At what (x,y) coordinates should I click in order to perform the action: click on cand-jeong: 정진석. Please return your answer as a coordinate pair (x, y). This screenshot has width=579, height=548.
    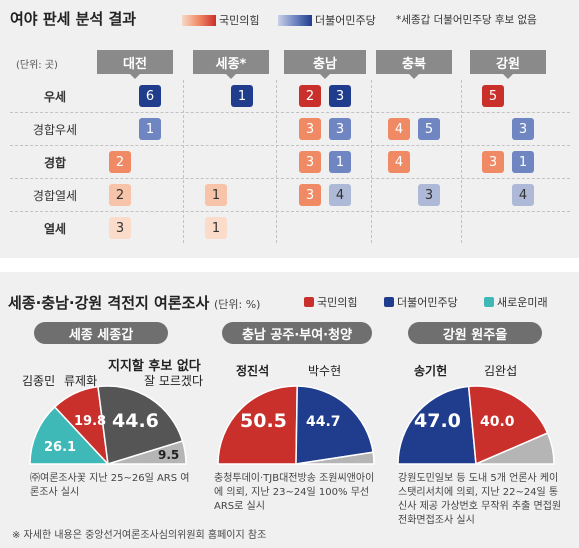
    Looking at the image, I should click on (253, 371).